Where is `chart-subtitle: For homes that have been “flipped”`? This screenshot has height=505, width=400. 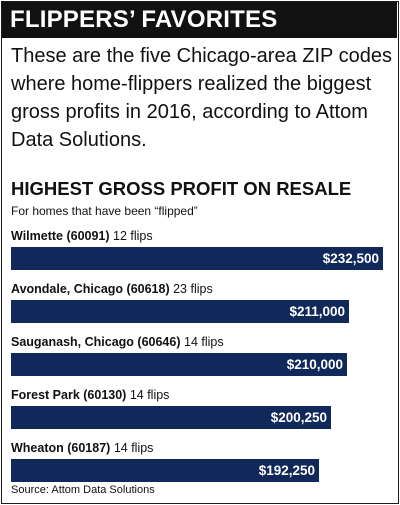 chart-subtitle: For homes that have been “flipped” is located at coordinates (104, 211).